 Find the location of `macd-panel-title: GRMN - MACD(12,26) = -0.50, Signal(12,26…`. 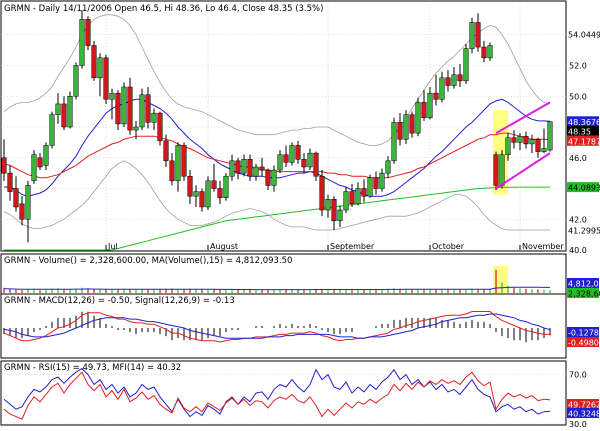

macd-panel-title: GRMN - MACD(12,26) = -0.50, Signal(12,26… is located at coordinates (119, 301).